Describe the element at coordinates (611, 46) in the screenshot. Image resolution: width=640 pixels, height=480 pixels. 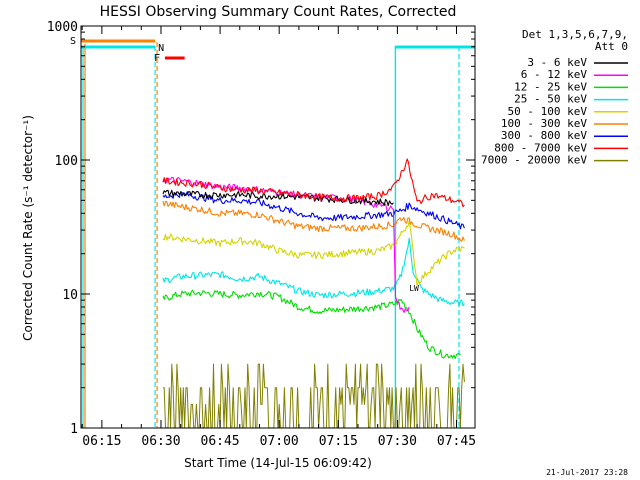
I see `legend-header-line-2: Att 0` at that location.